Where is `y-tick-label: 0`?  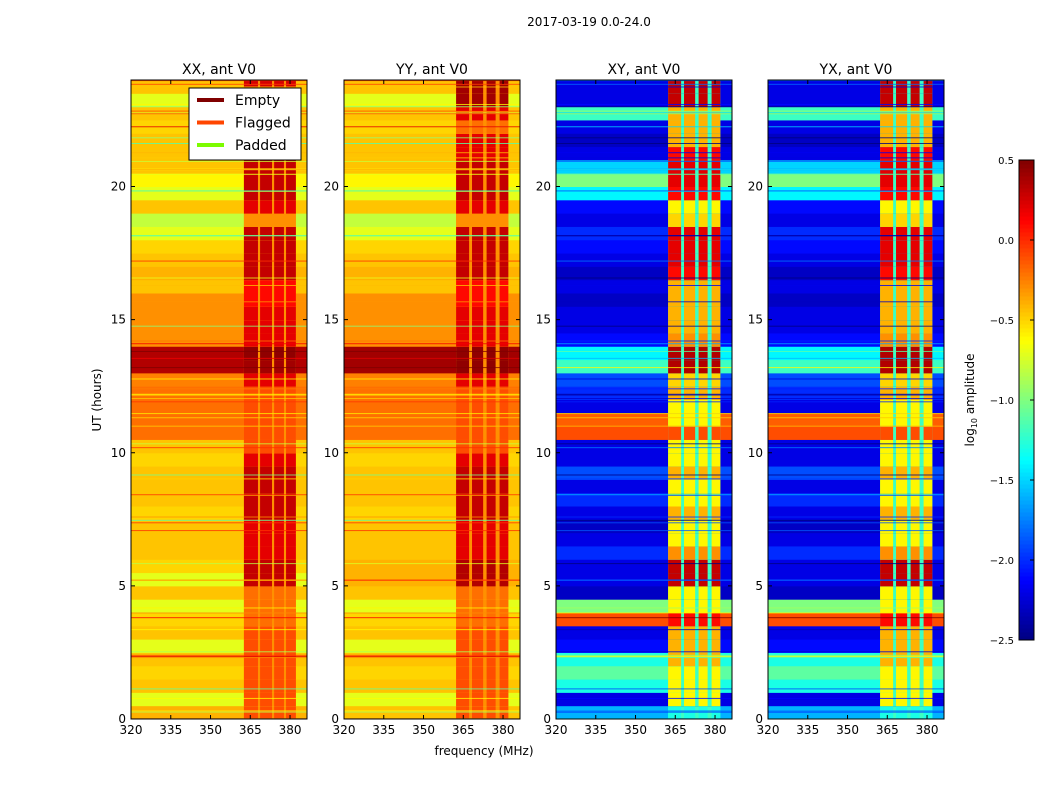 y-tick-label: 0 is located at coordinates (122, 719).